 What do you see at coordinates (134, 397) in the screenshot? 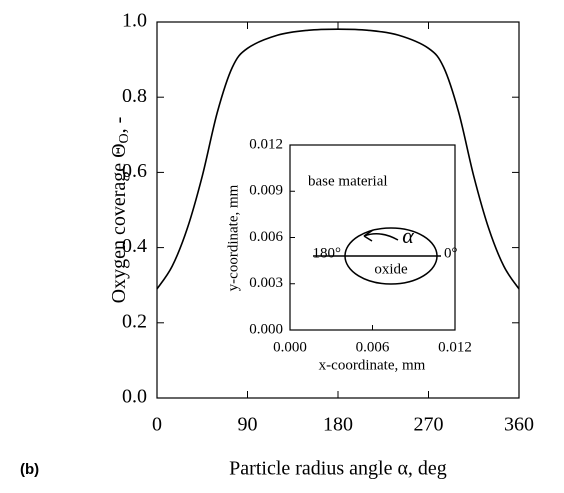
I see `y-tick-label: 0.0` at bounding box center [134, 397].